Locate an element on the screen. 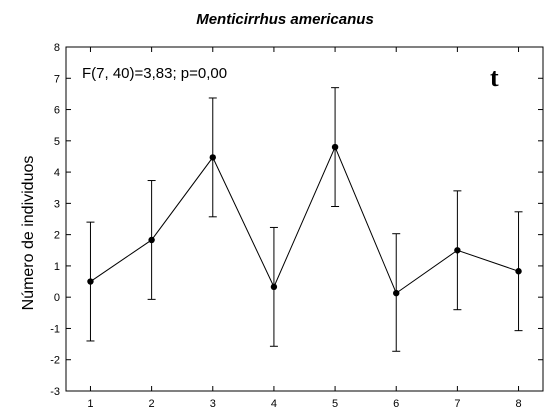  y-tick-label: 0 is located at coordinates (57, 298).